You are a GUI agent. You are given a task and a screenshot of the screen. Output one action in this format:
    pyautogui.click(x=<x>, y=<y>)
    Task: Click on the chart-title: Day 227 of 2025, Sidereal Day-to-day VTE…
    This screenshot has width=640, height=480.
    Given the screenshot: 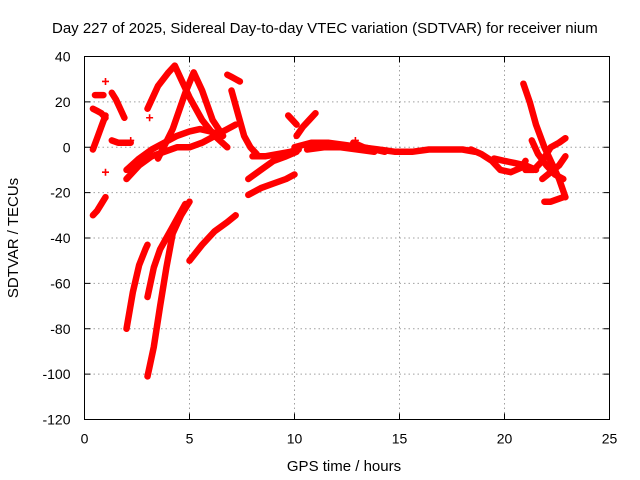 What is the action you would take?
    pyautogui.click(x=325, y=28)
    